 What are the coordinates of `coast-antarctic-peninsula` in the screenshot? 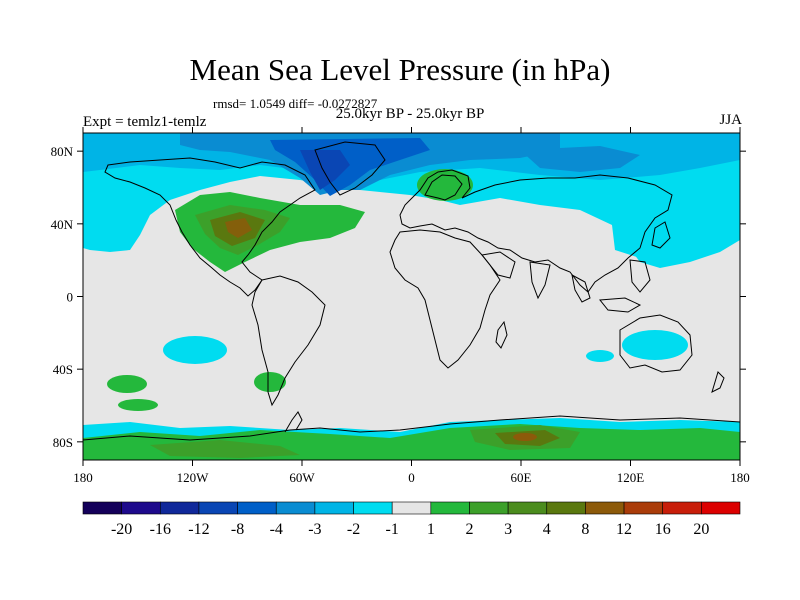 It's located at (293, 422).